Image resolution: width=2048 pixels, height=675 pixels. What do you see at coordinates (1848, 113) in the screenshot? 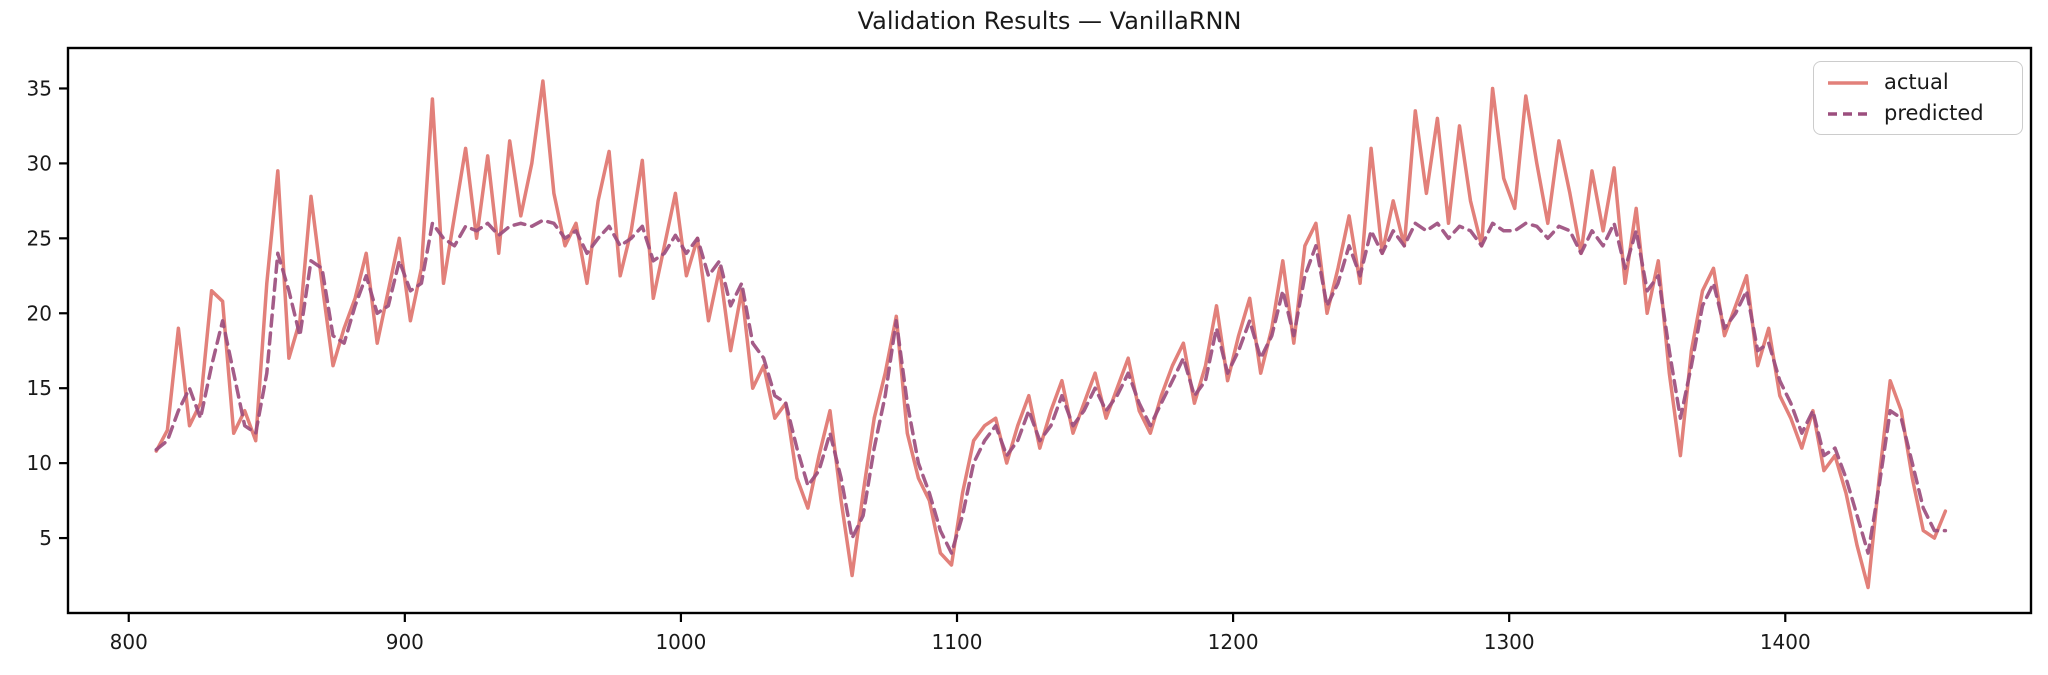
I see `legend-line-predicted-icon` at bounding box center [1848, 113].